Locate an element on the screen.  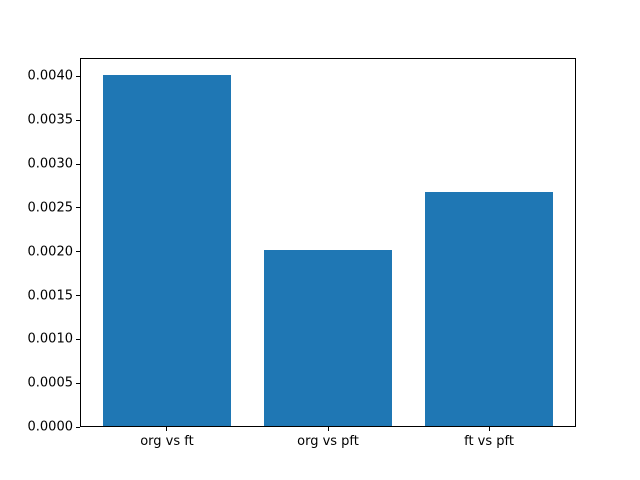
bar-ft-vs-pft is located at coordinates (489, 309).